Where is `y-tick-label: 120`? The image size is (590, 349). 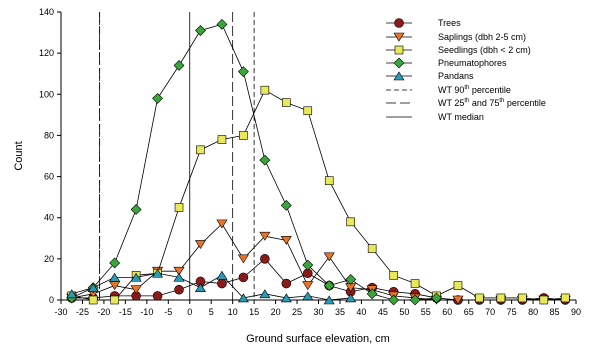
y-tick-label: 120 is located at coordinates (46, 53).